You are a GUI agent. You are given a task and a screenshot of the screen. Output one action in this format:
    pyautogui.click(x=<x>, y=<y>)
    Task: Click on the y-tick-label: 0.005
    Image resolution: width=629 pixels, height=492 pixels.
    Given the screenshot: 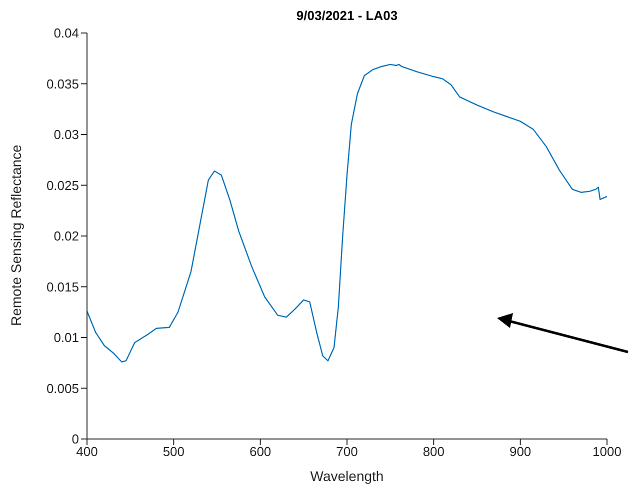 What is the action you would take?
    pyautogui.click(x=62, y=388)
    